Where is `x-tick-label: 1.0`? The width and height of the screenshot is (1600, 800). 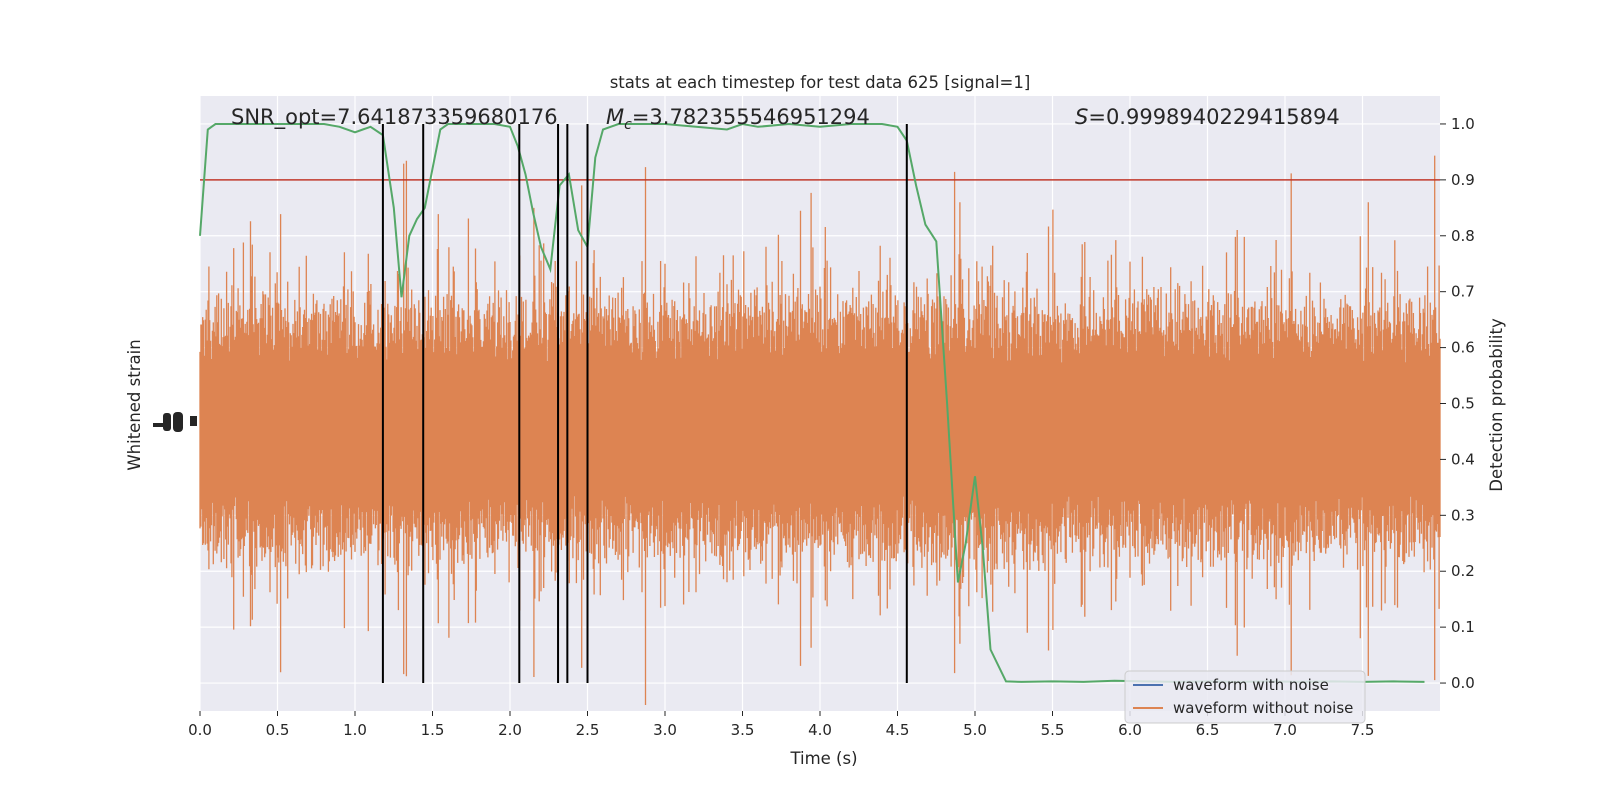 x-tick-label: 1.0 is located at coordinates (355, 730).